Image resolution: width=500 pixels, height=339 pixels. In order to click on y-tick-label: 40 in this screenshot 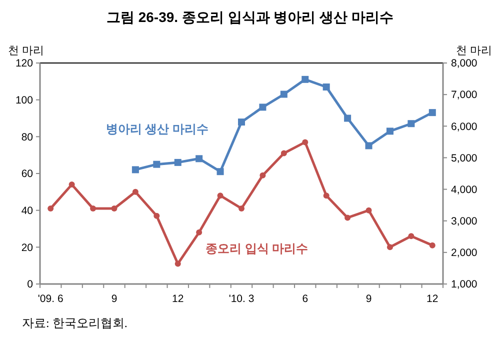, I will do `click(27, 211)`.